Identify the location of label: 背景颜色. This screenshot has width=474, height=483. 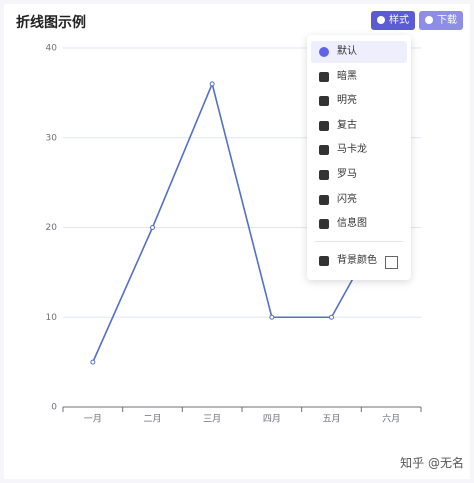
(357, 260).